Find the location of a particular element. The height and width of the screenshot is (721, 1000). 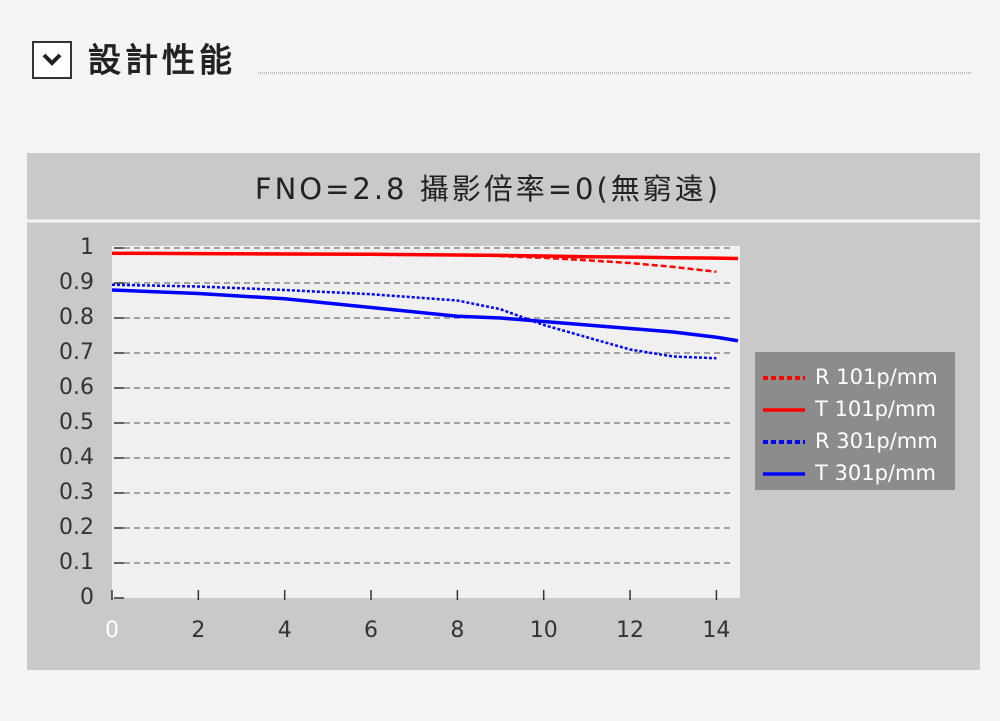

legend-label: T 301p/mm is located at coordinates (875, 473).